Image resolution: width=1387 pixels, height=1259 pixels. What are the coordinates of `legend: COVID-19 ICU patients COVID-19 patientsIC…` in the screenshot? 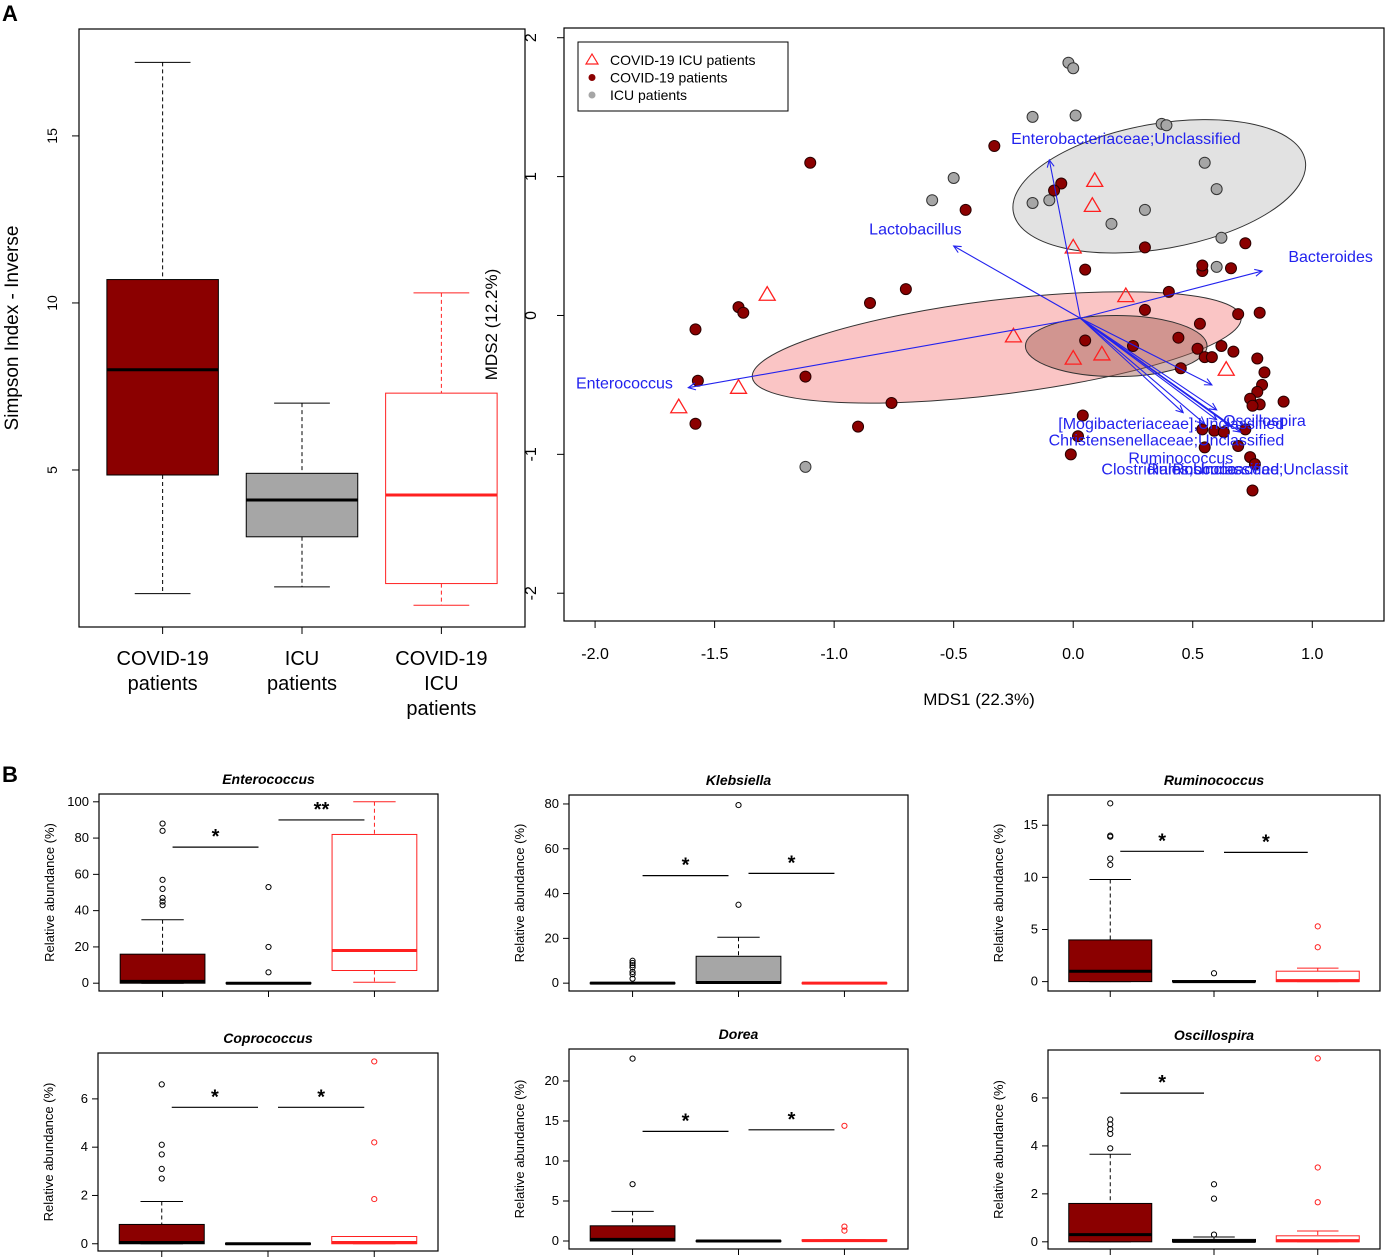 It's located at (683, 76).